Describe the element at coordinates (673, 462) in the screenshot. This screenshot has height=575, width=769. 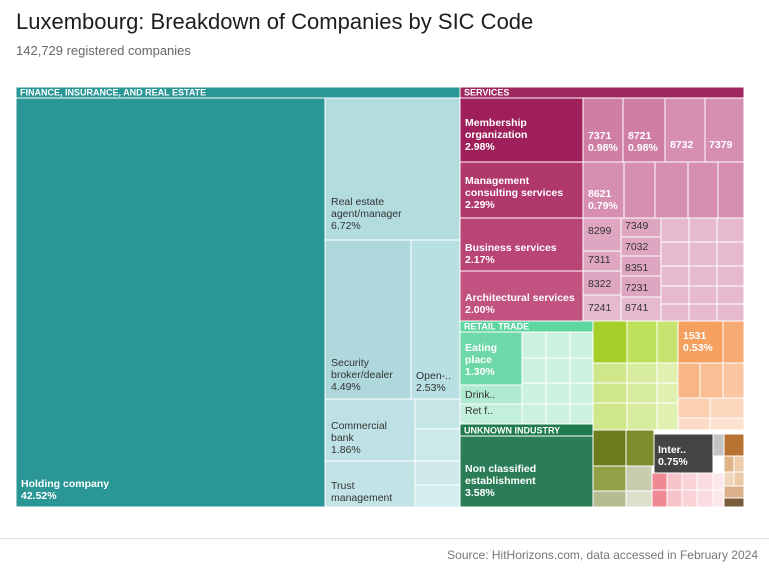
I see `cell-intermediary-value: 0.75%` at that location.